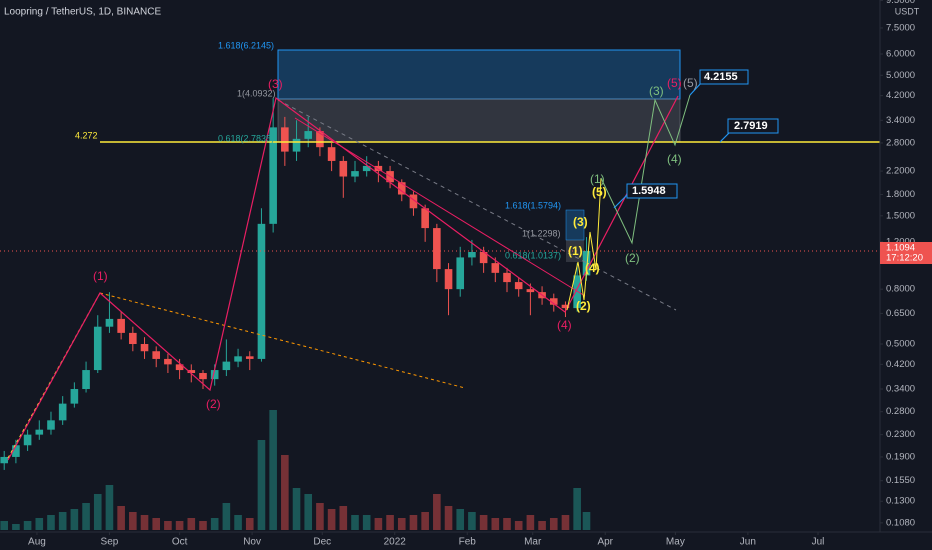 This screenshot has height=550, width=932. Describe the element at coordinates (395, 542) in the screenshot. I see `x-tick-label: 2022` at that location.